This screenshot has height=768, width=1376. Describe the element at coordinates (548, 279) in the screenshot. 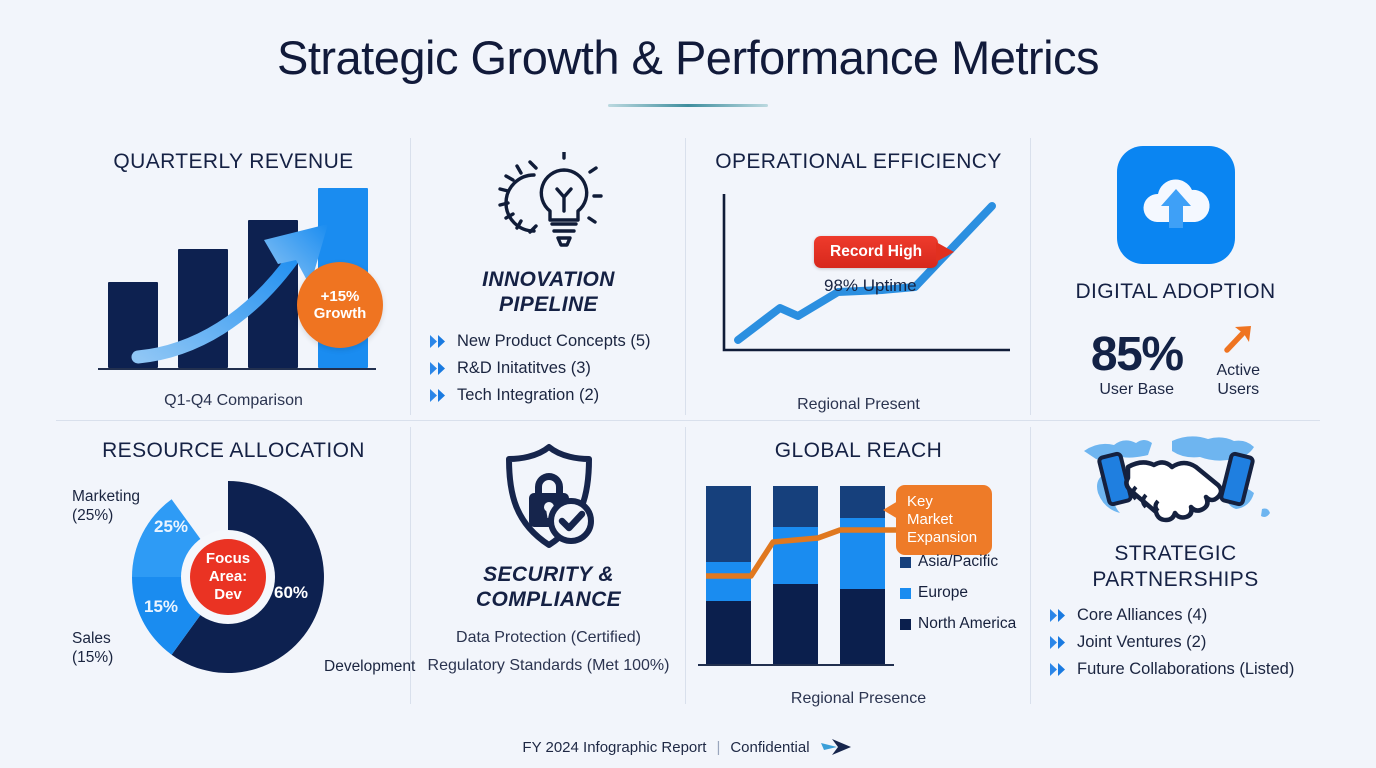

I see `innovation-title-line1: INNOVATION` at that location.